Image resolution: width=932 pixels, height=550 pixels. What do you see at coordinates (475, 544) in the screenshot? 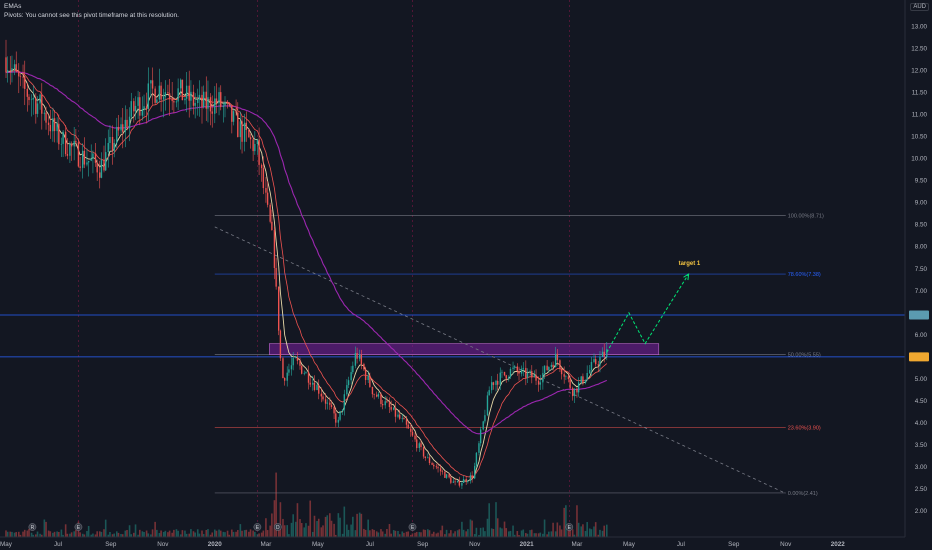
I see `time-tick: Nov` at bounding box center [475, 544].